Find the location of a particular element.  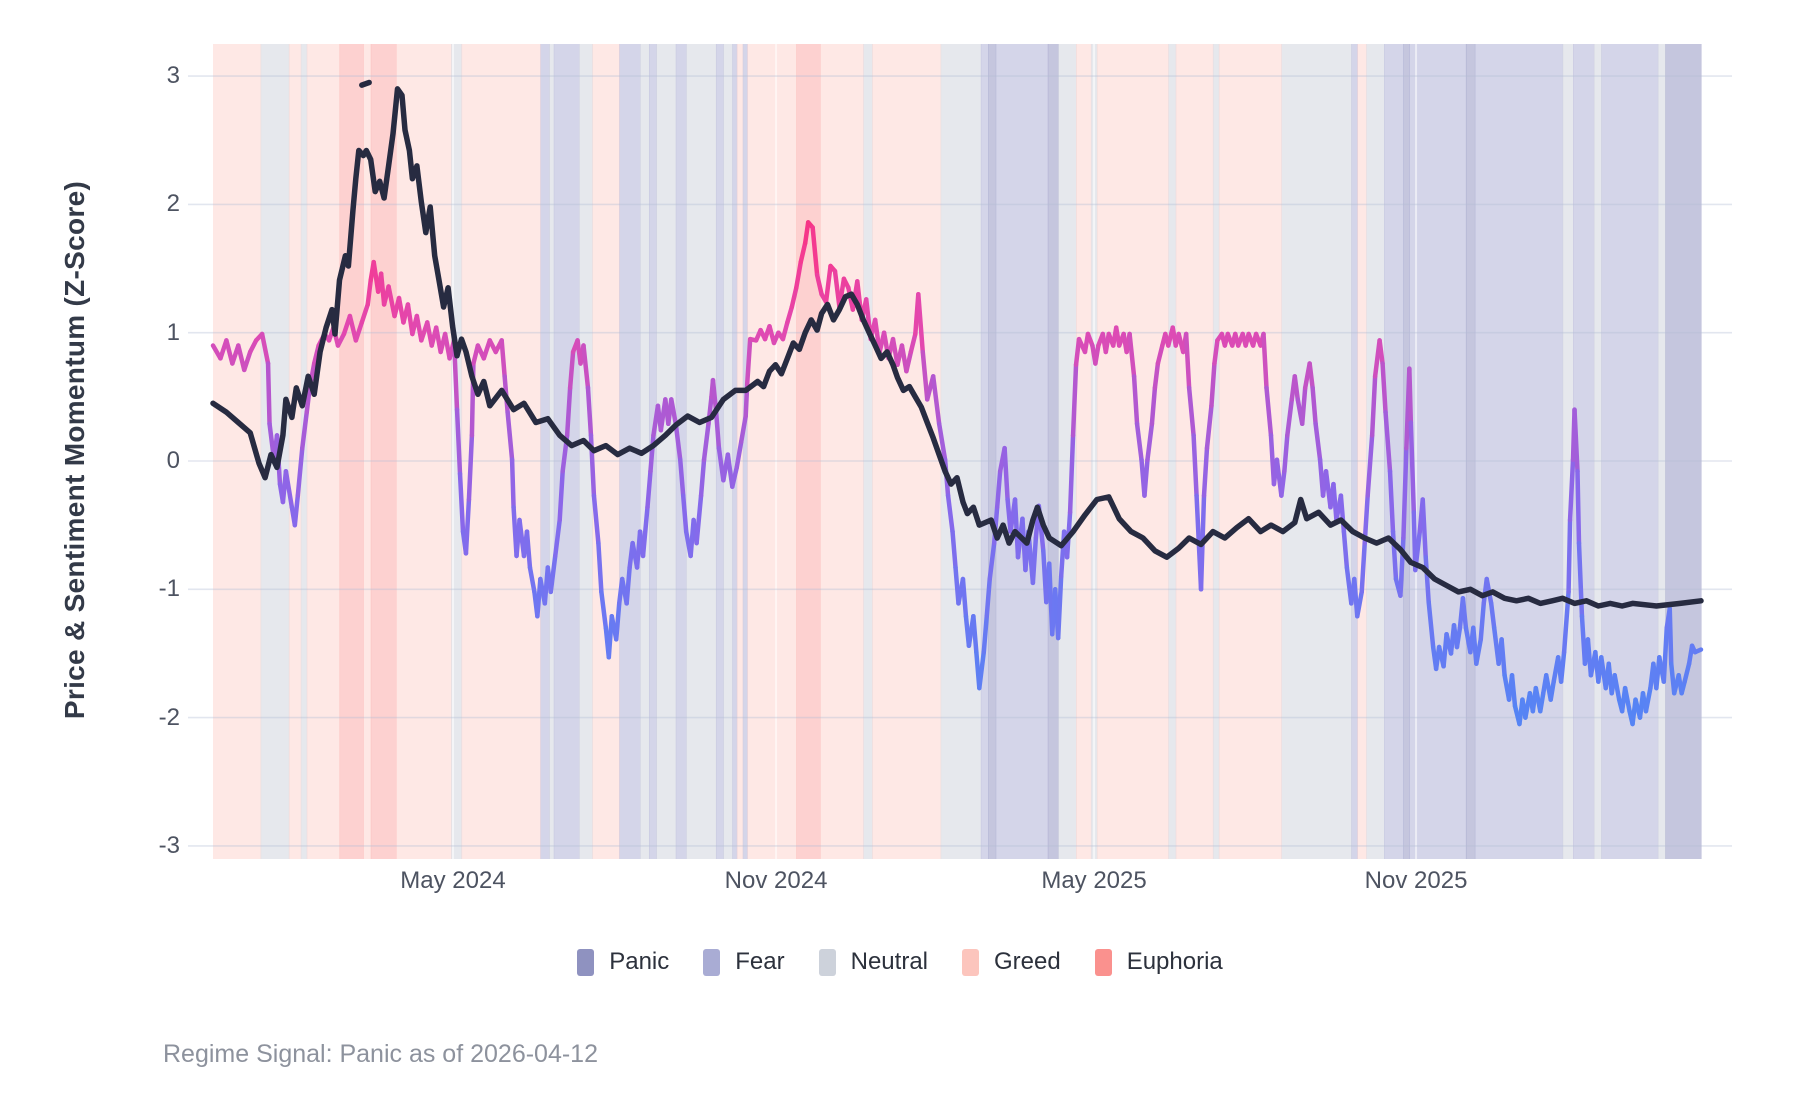

legend-item-panic: Panic is located at coordinates (623, 962).